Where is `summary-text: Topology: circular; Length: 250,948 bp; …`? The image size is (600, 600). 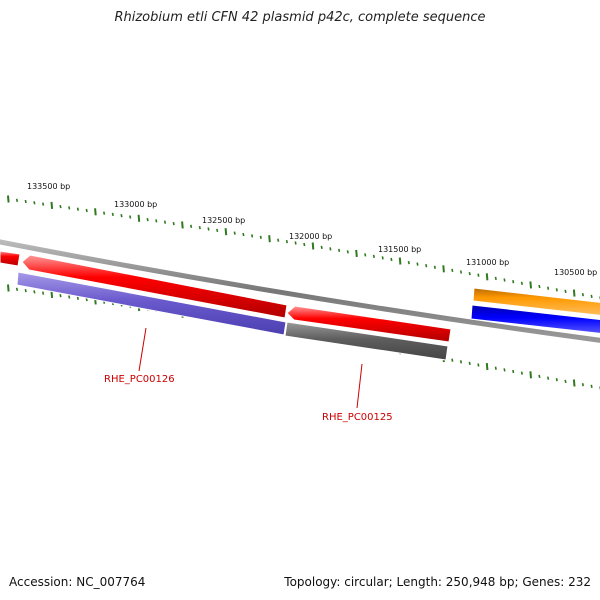
summary-text: Topology: circular; Length: 250,948 bp; … is located at coordinates (437, 582).